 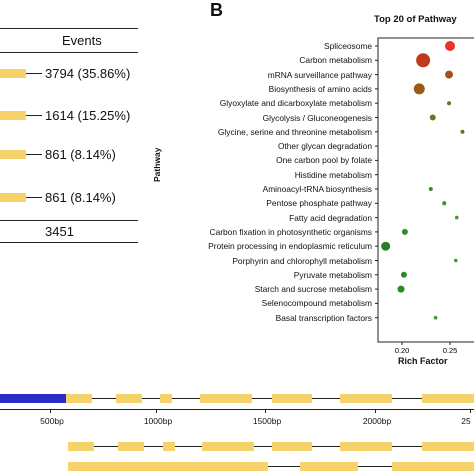 I want to click on event-count: 1614 (15.25%), so click(x=88, y=115).